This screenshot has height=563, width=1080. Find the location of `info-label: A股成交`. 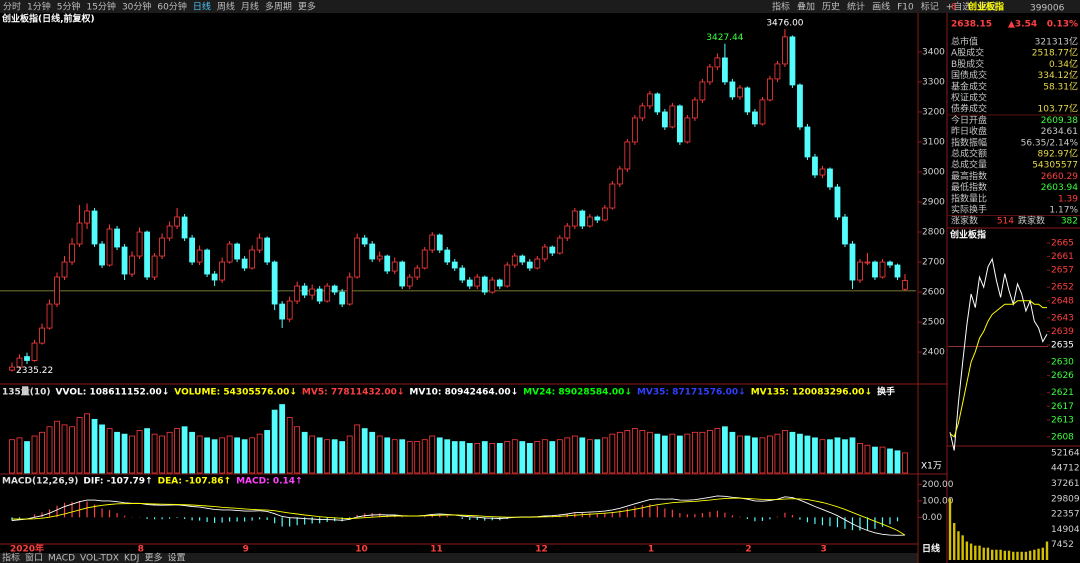

info-label: A股成交 is located at coordinates (967, 53).